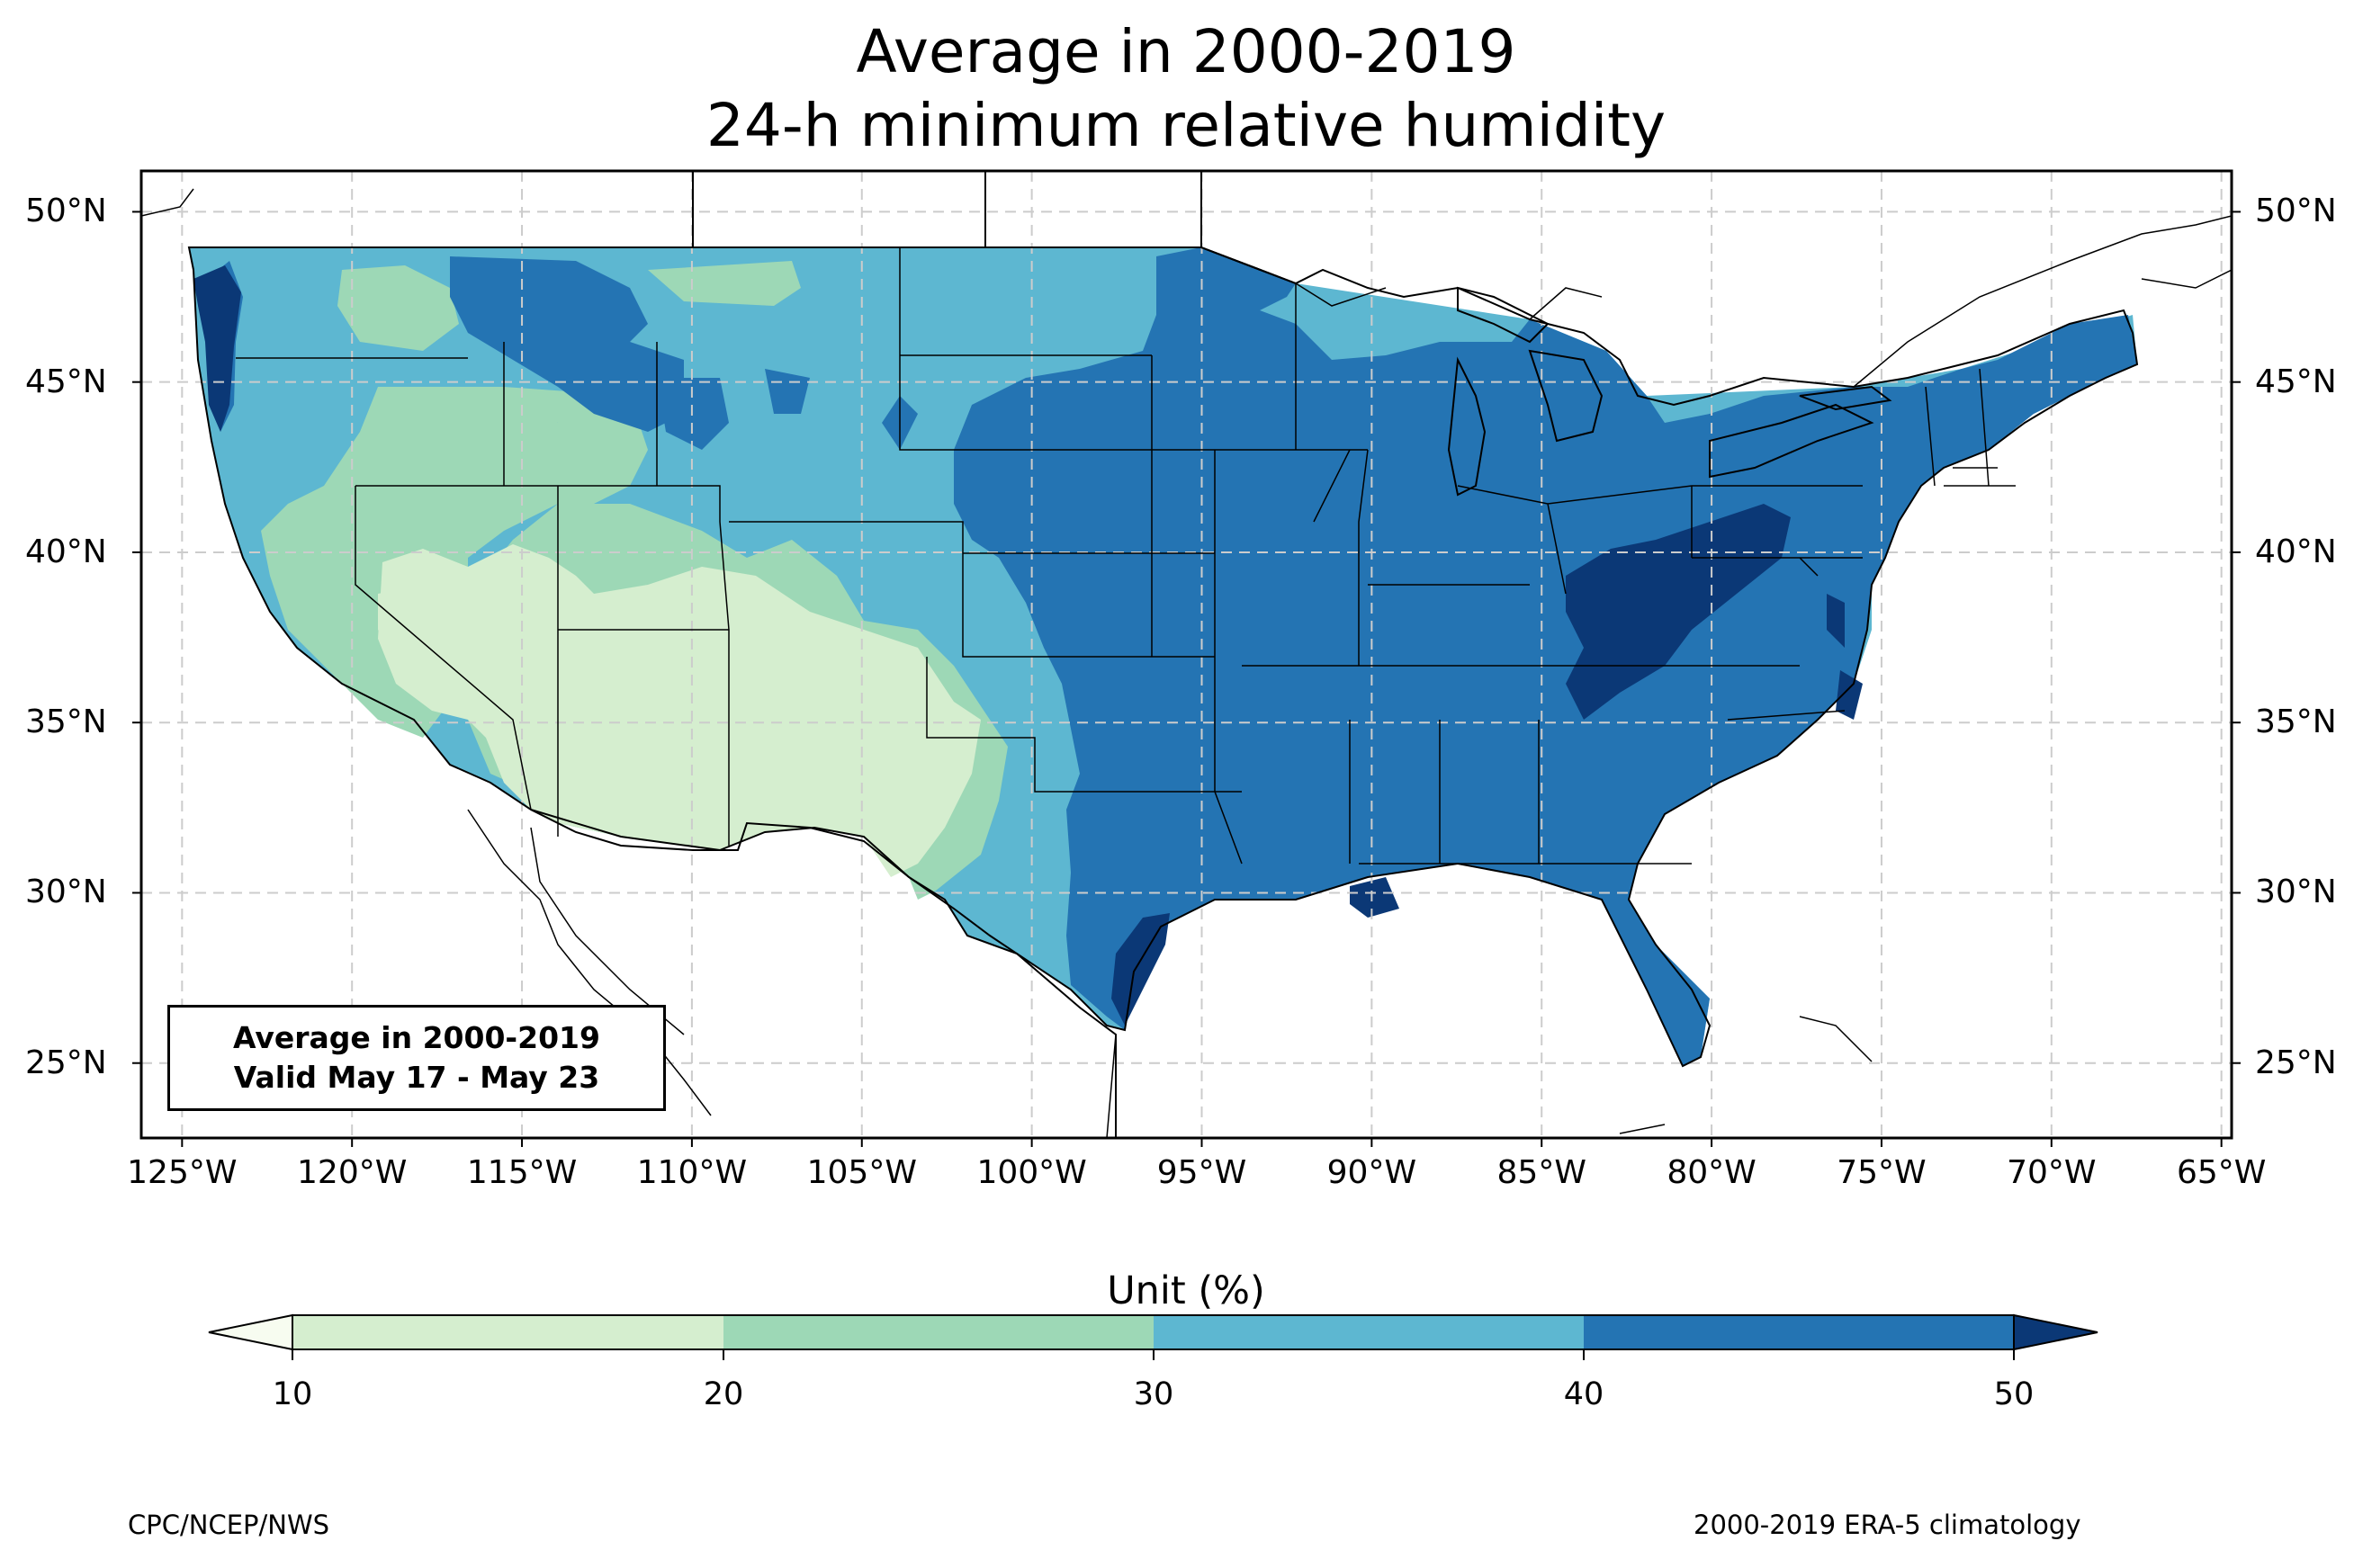 The width and height of the screenshot is (2372, 1568). Describe the element at coordinates (2056, 1332) in the screenshot. I see `colorbar-extend-high` at that location.